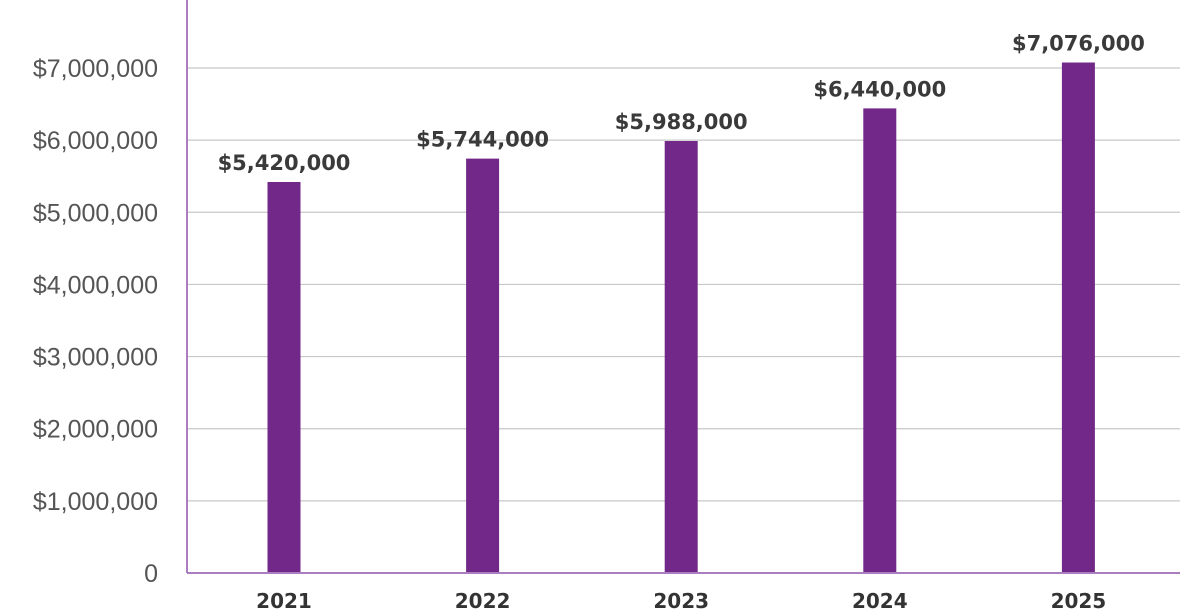 The height and width of the screenshot is (613, 1180). What do you see at coordinates (681, 122) in the screenshot?
I see `data-label: $5,988,000` at bounding box center [681, 122].